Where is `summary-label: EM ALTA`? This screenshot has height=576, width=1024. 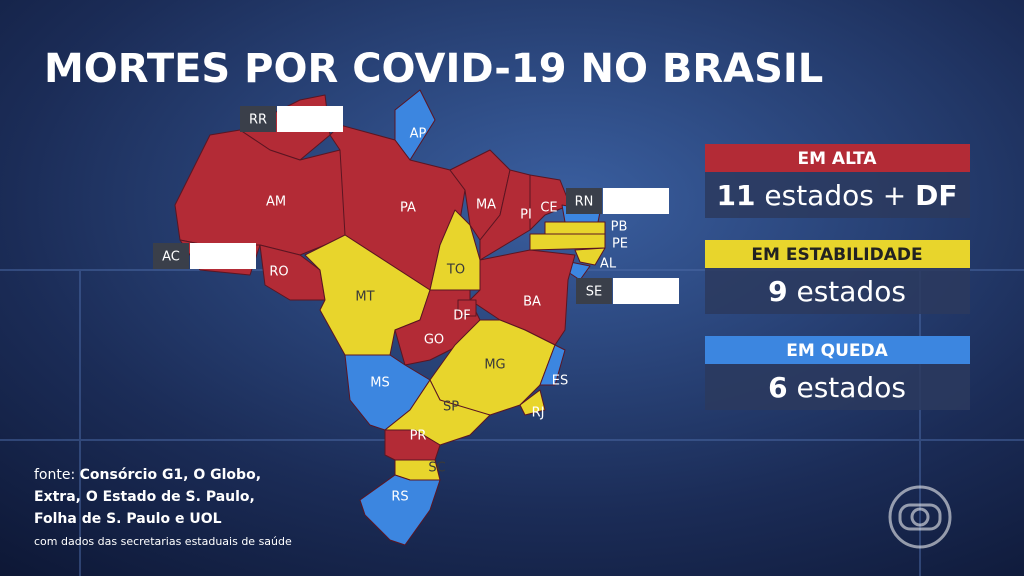 summary-label: EM ALTA is located at coordinates (837, 159).